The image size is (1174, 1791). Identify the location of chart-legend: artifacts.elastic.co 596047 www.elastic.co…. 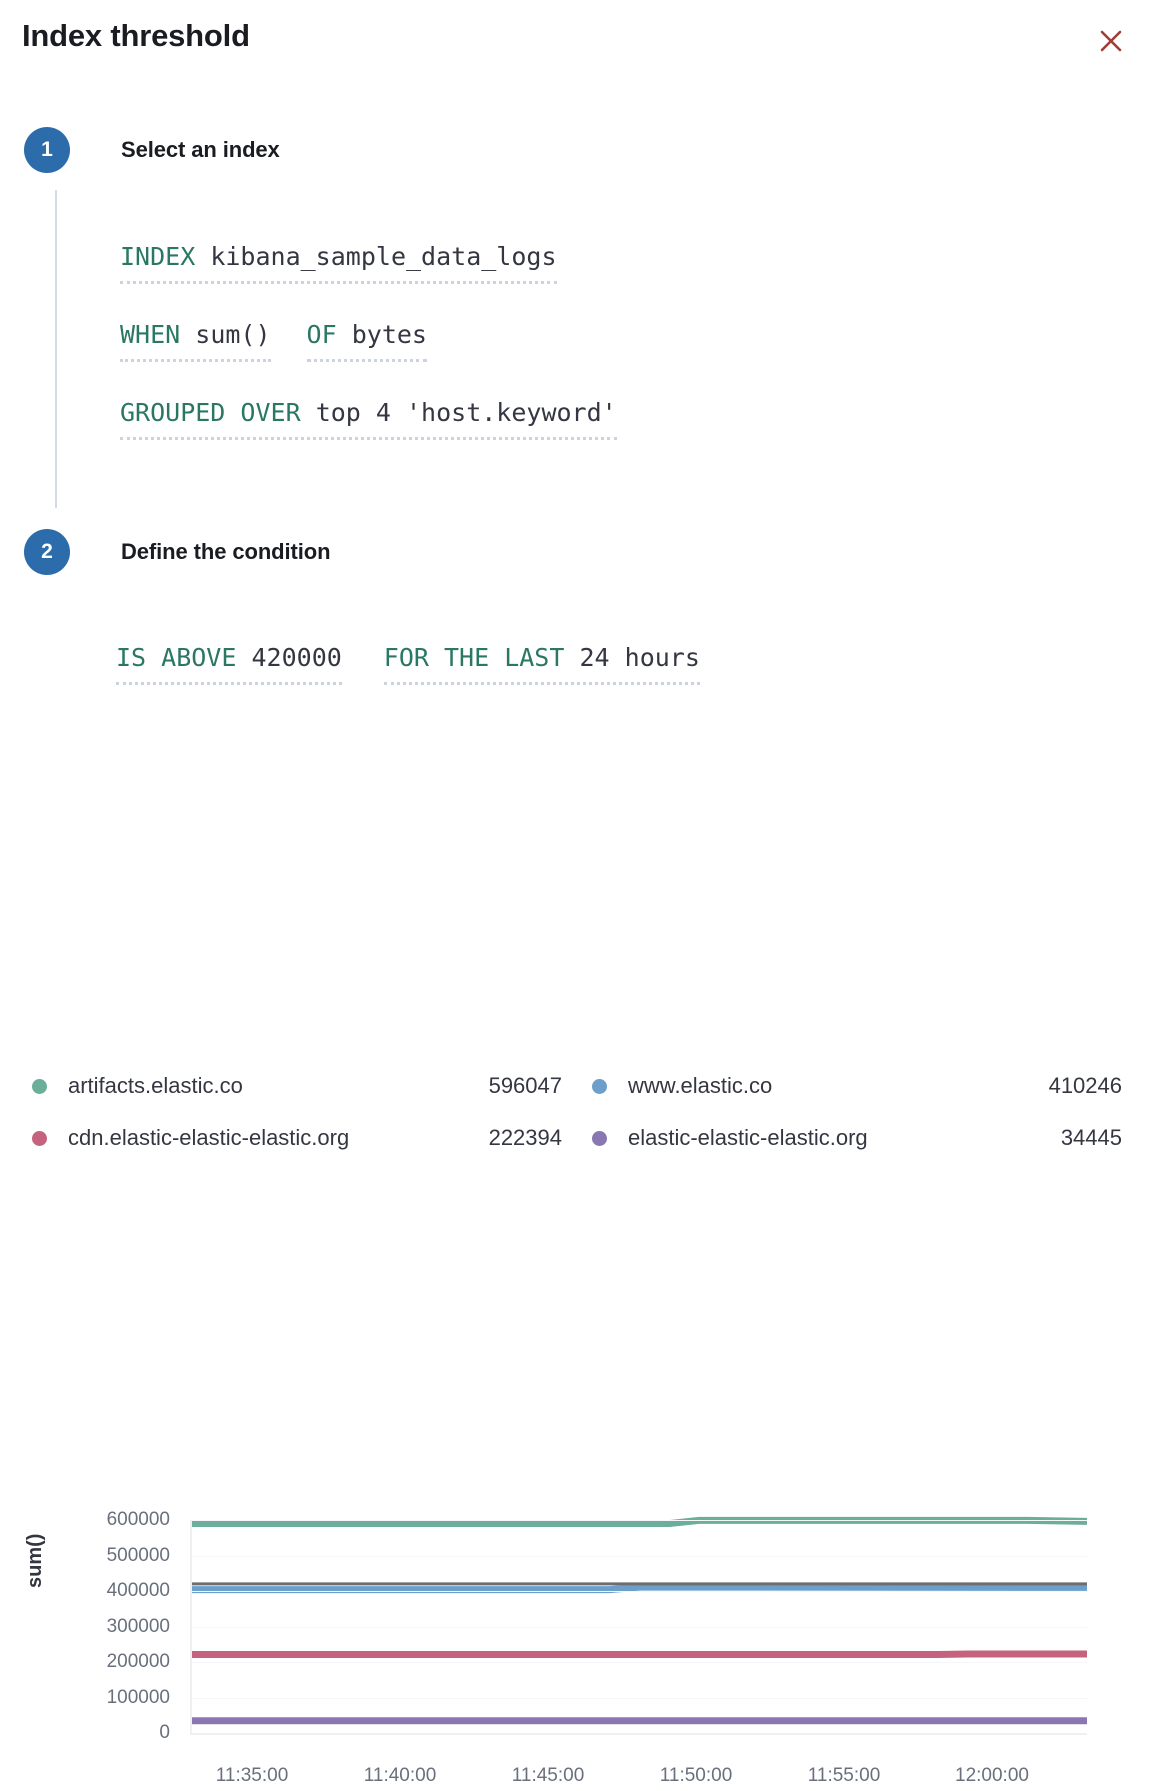
(584, 1112).